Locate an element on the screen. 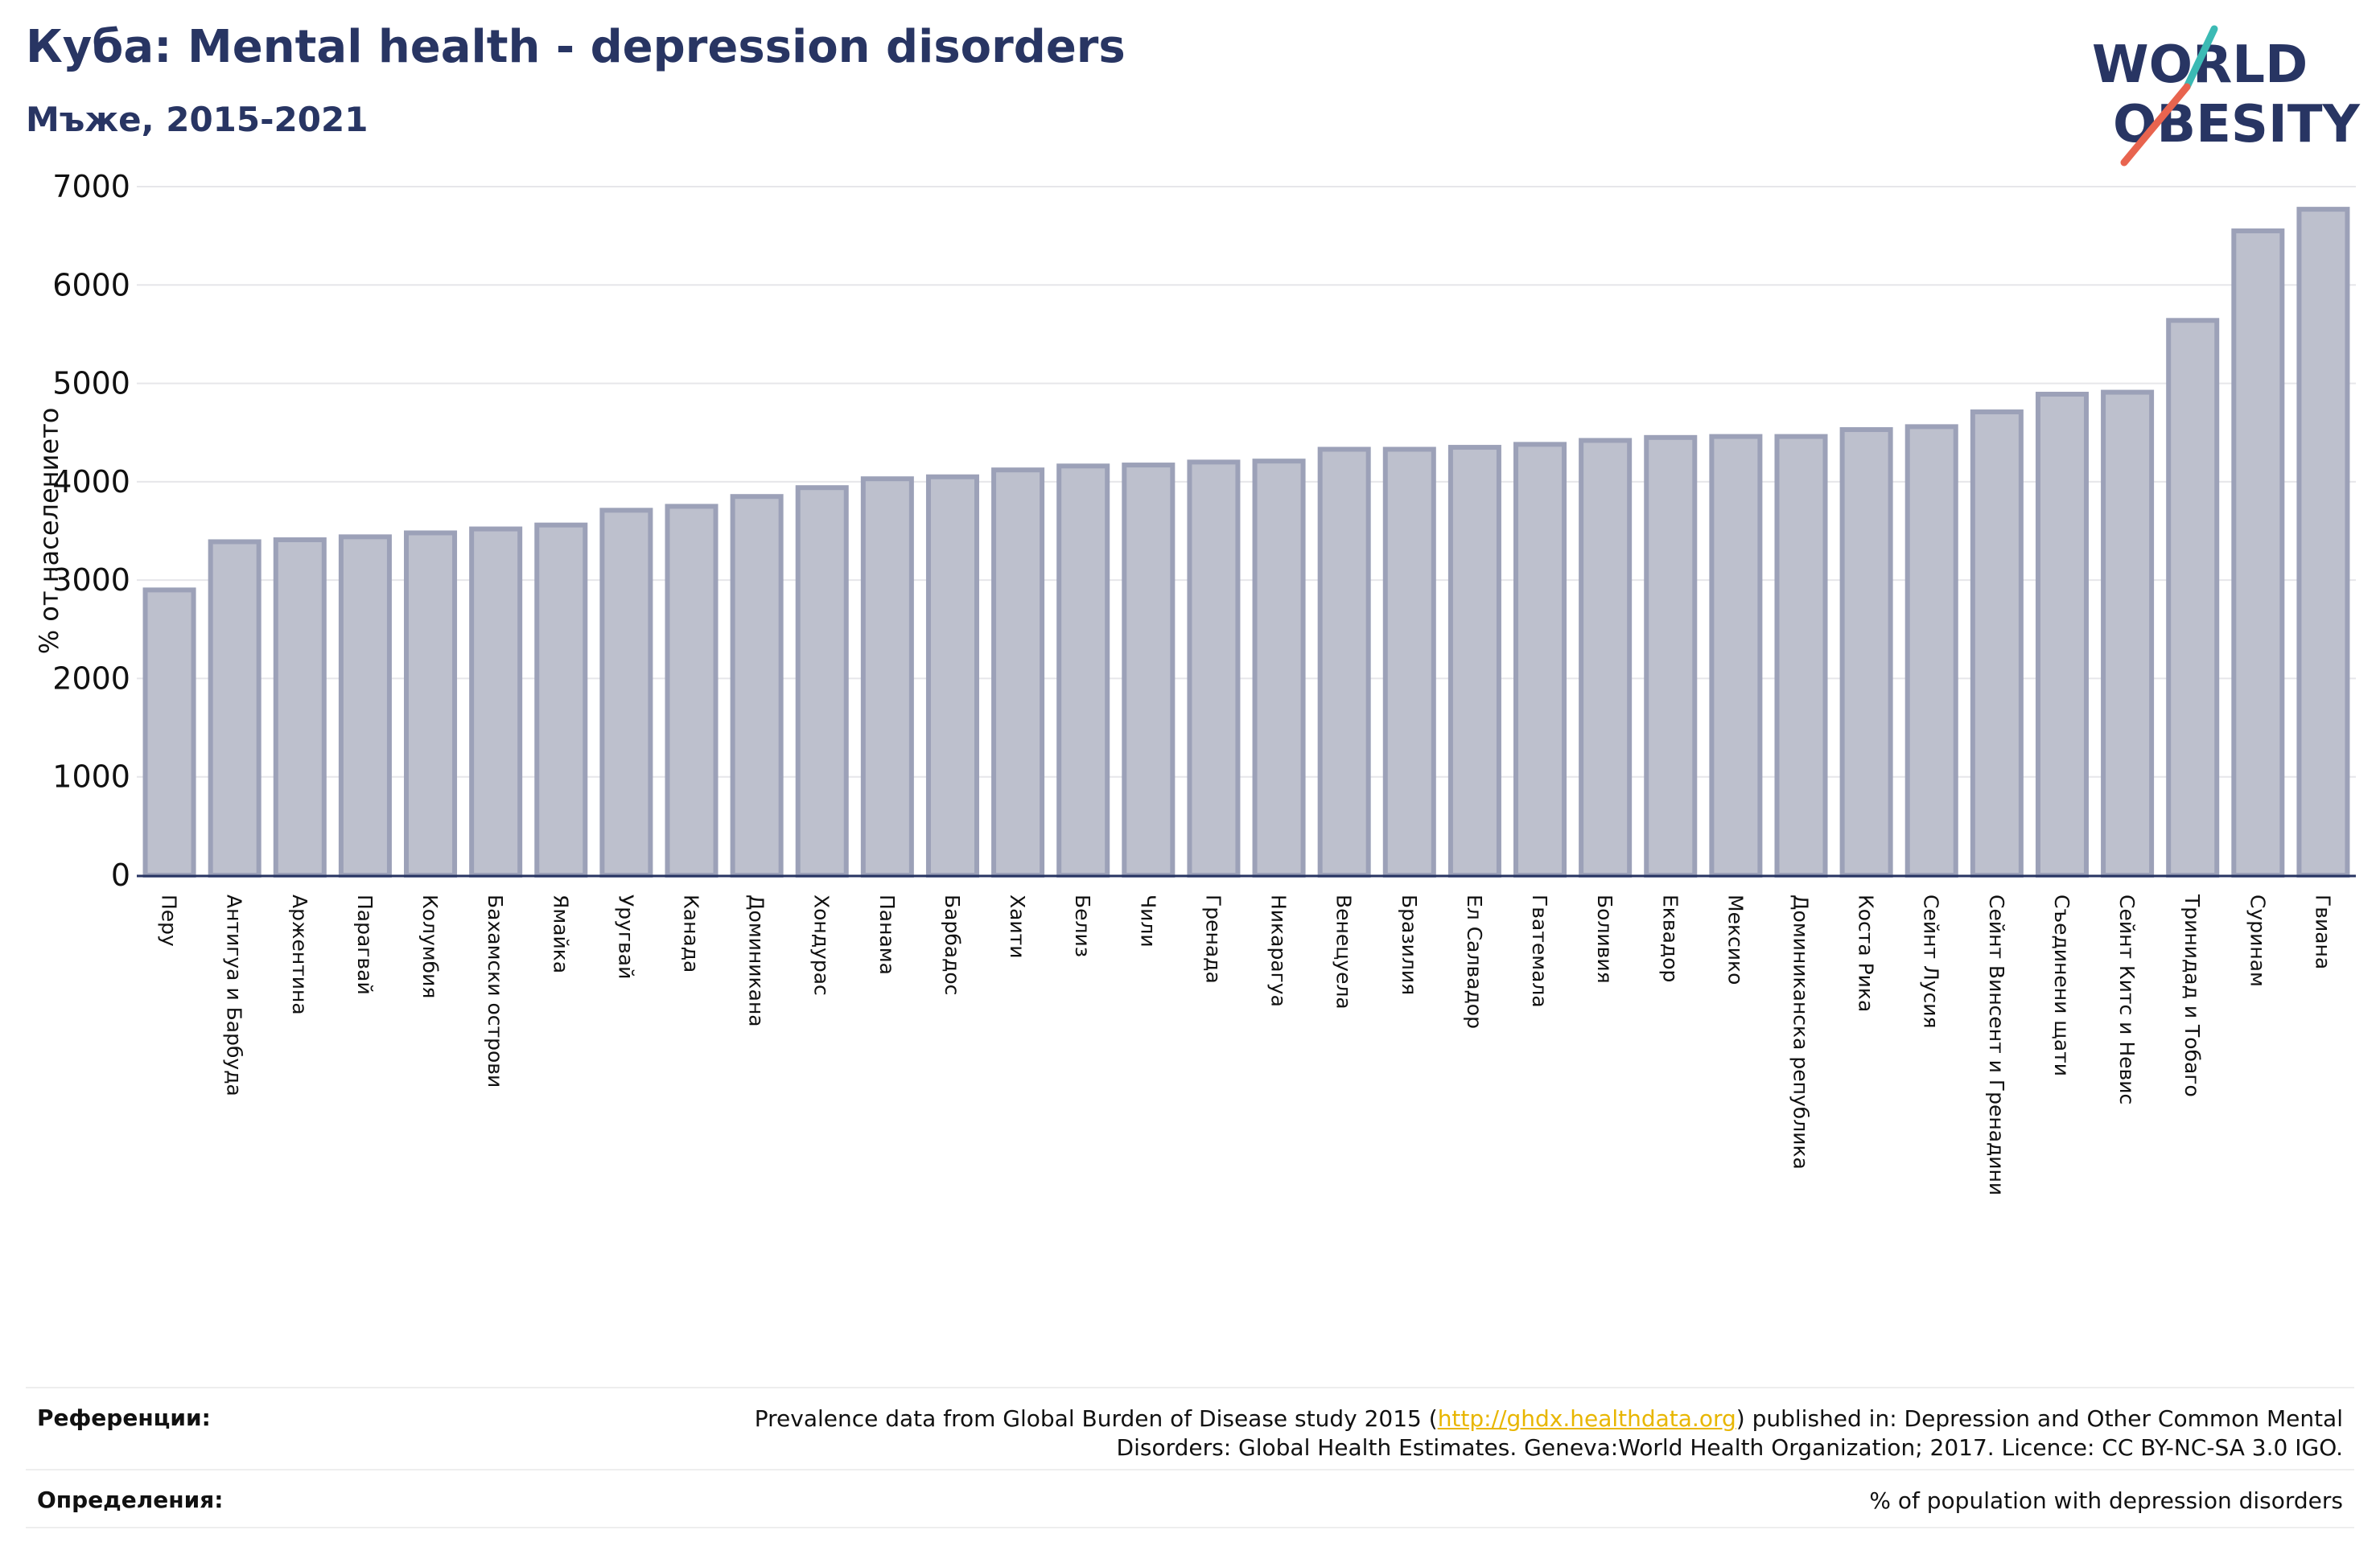 The width and height of the screenshot is (2380, 1567). x-tick-label: Парагвай is located at coordinates (365, 945).